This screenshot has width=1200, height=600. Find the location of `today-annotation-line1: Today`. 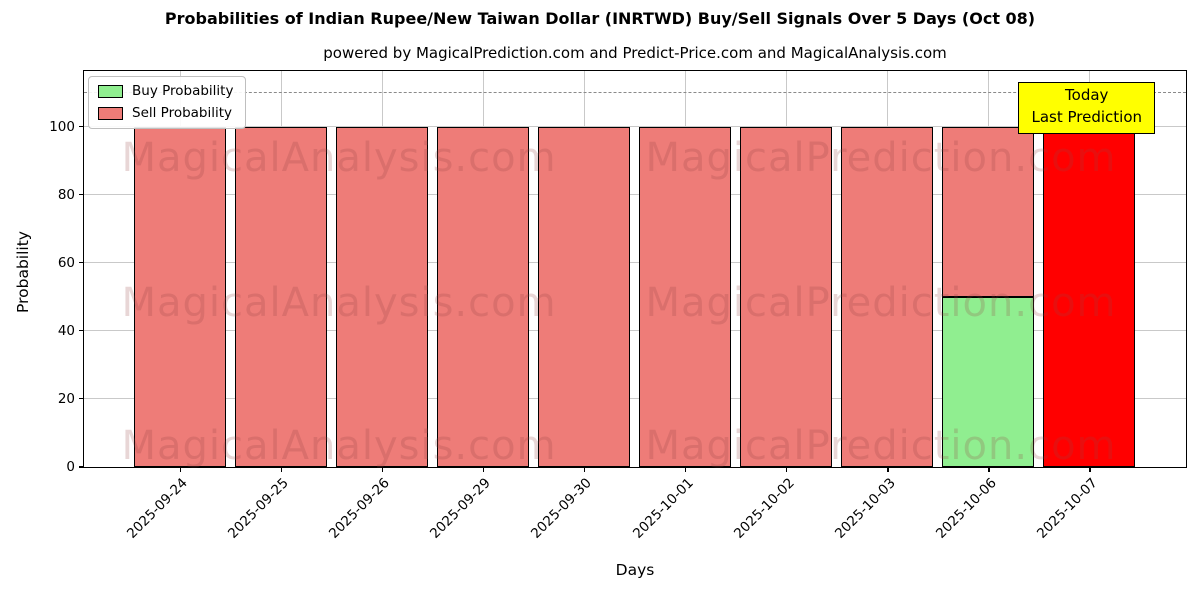

today-annotation-line1: Today is located at coordinates (1087, 95).